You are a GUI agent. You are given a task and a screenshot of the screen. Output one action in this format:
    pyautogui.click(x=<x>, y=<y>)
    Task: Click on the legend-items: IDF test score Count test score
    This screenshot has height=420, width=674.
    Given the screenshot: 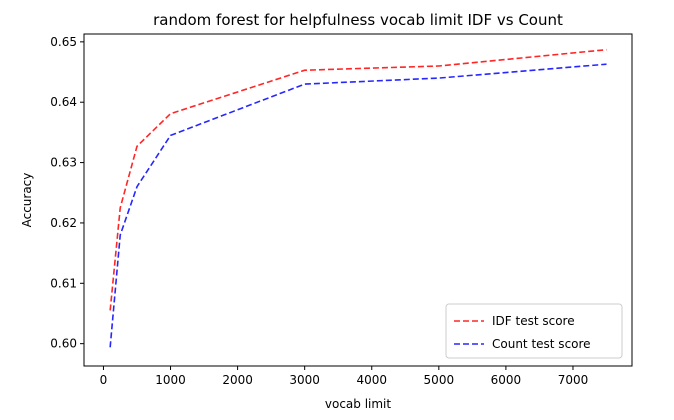 What is the action you would take?
    pyautogui.click(x=522, y=332)
    